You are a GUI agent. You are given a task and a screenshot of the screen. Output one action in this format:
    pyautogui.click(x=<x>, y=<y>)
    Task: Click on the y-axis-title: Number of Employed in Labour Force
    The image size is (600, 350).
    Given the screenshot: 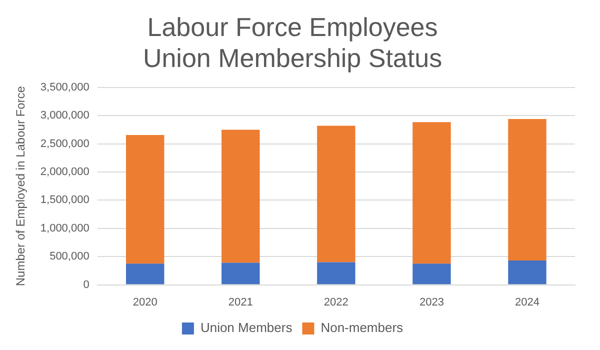 What is the action you would take?
    pyautogui.click(x=21, y=186)
    